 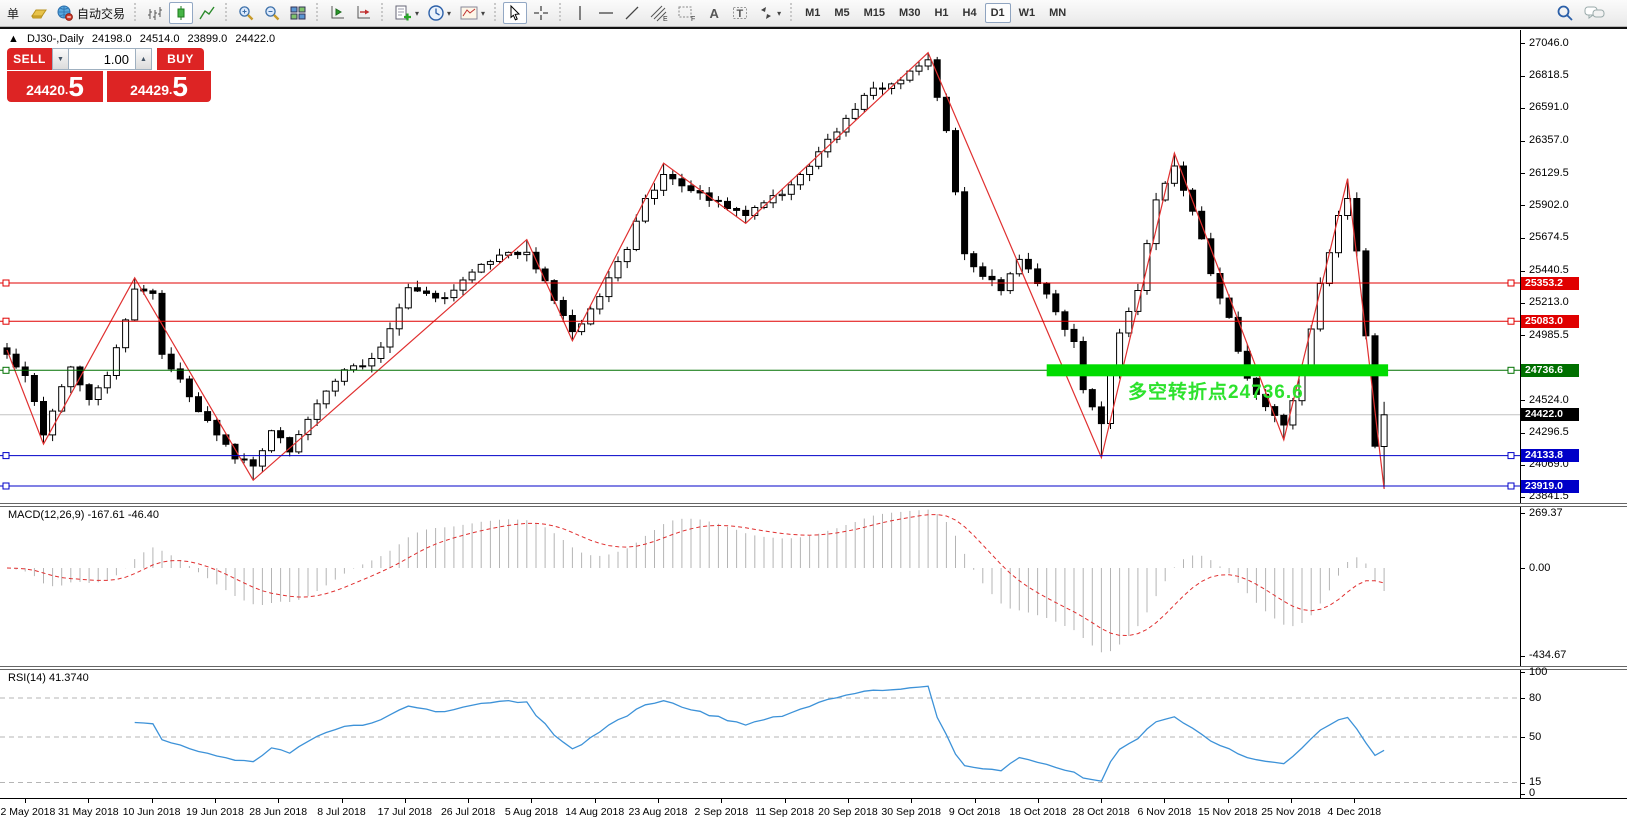 I want to click on price-tick-label: 26591.0, so click(x=1549, y=107).